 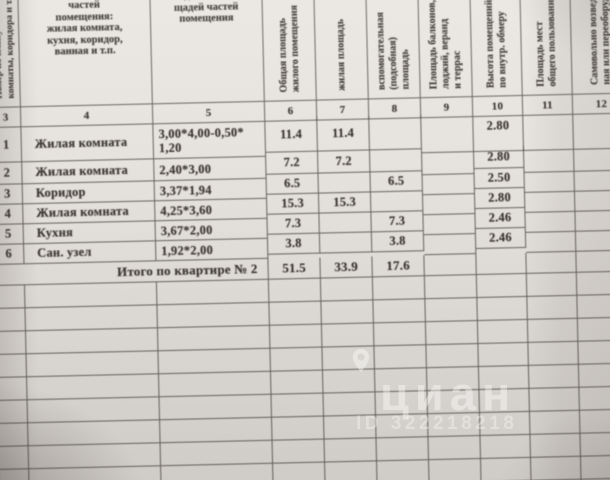 I want to click on formula-cell: 4,25*3,60, so click(x=211, y=210).